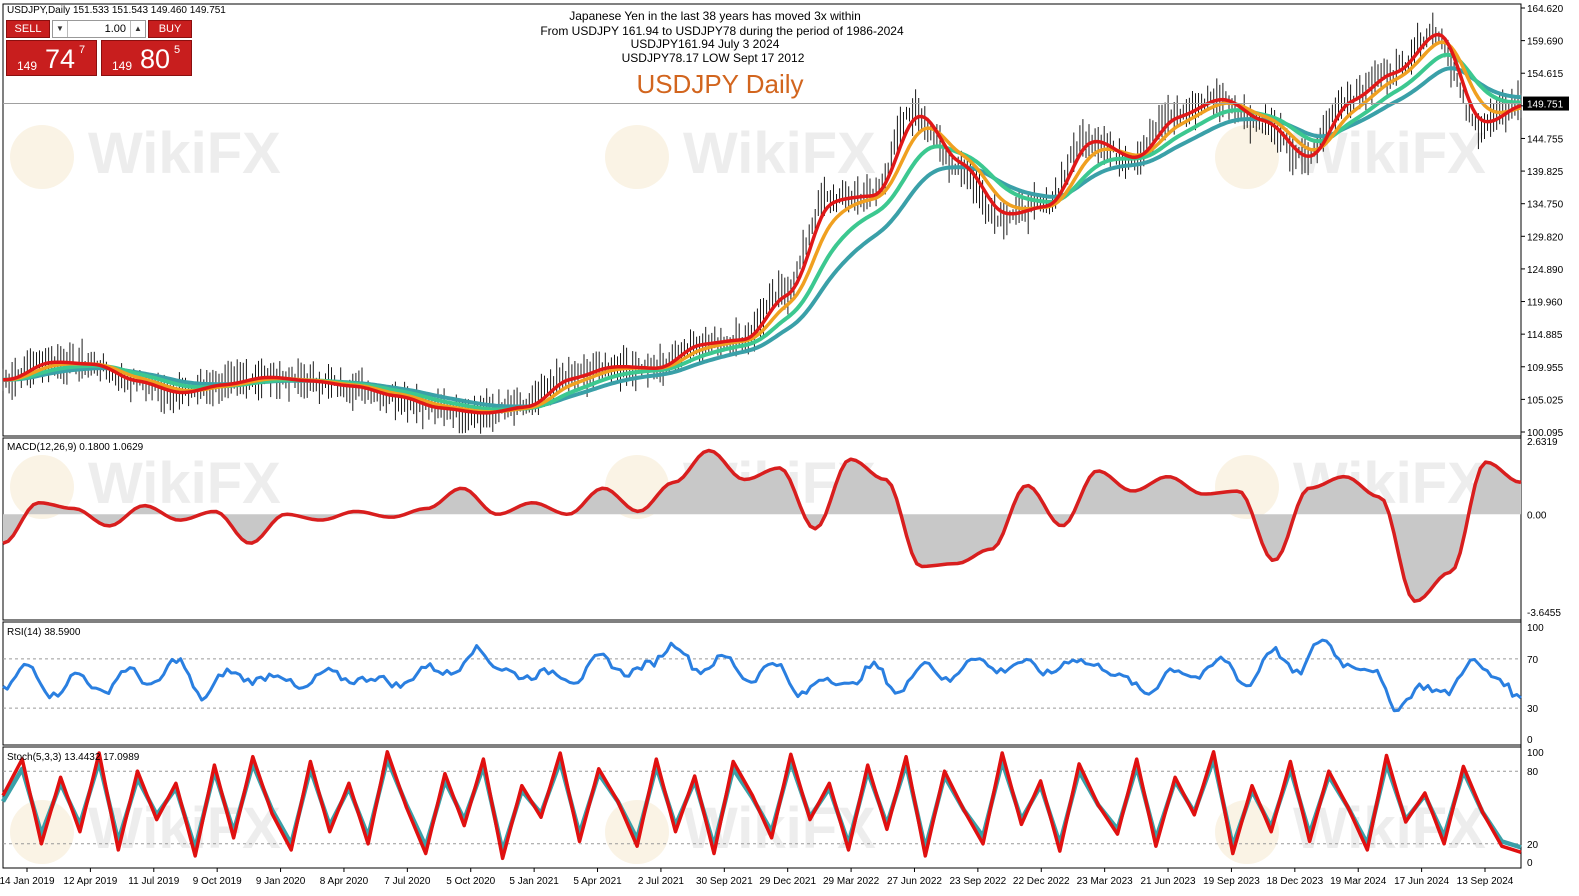 Image resolution: width=1579 pixels, height=896 pixels. Describe the element at coordinates (281, 881) in the screenshot. I see `date-axis-label: 9 Jan 2020` at that location.